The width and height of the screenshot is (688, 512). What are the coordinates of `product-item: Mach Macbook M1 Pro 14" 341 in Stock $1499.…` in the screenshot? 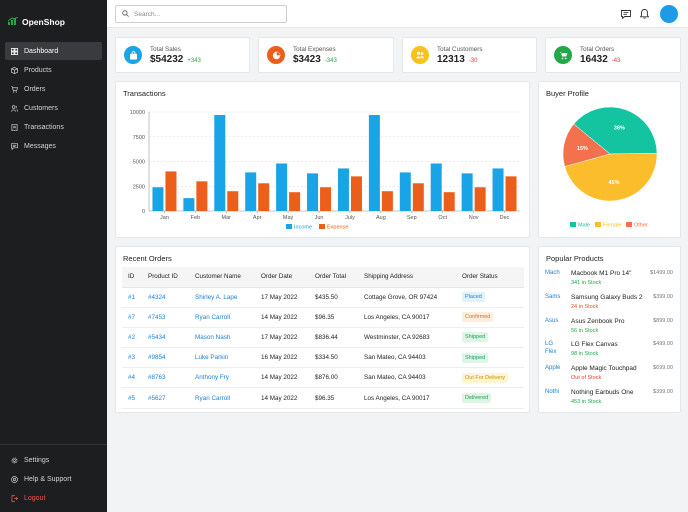 It's located at (609, 281).